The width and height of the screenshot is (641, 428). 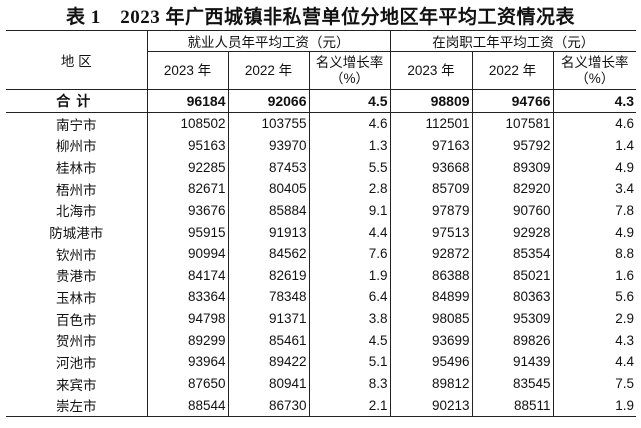 I want to click on region-cell: 防城港市, so click(x=77, y=232).